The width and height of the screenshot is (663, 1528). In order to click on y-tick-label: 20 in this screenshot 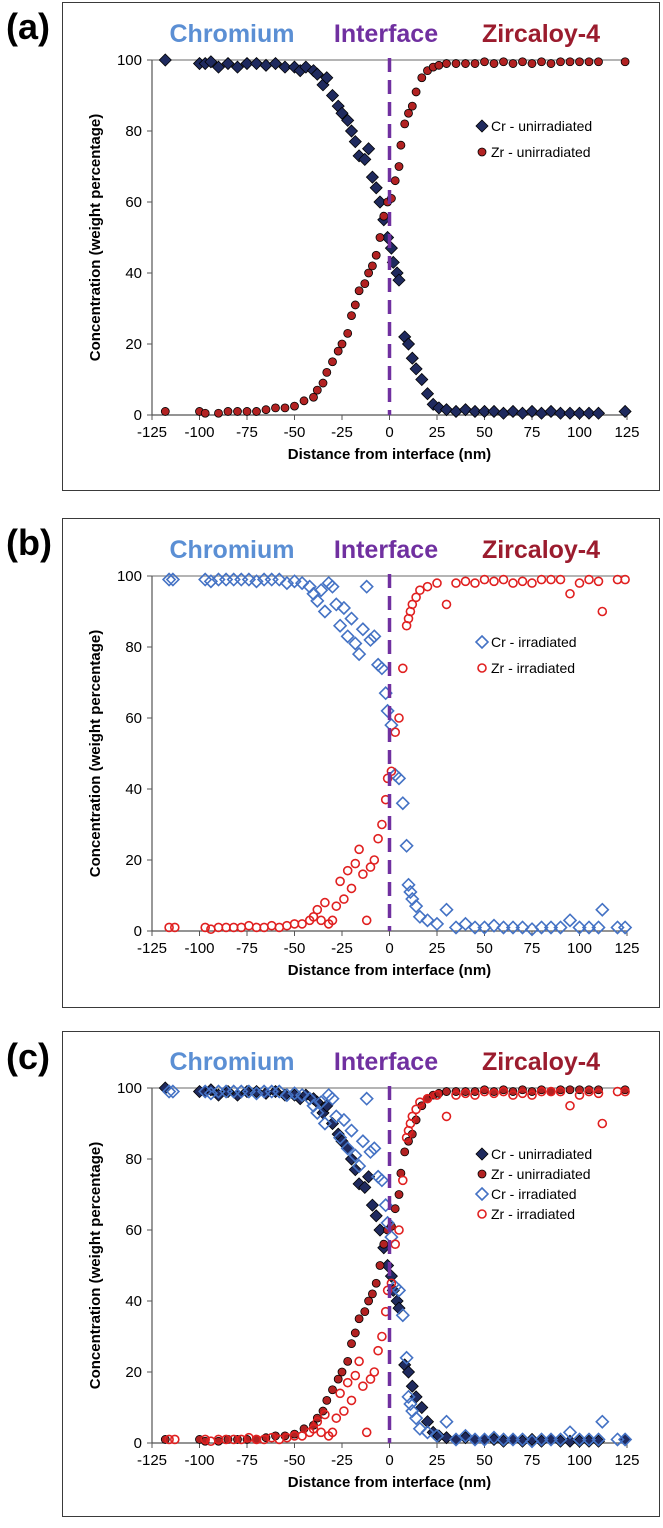, I will do `click(133, 1372)`.